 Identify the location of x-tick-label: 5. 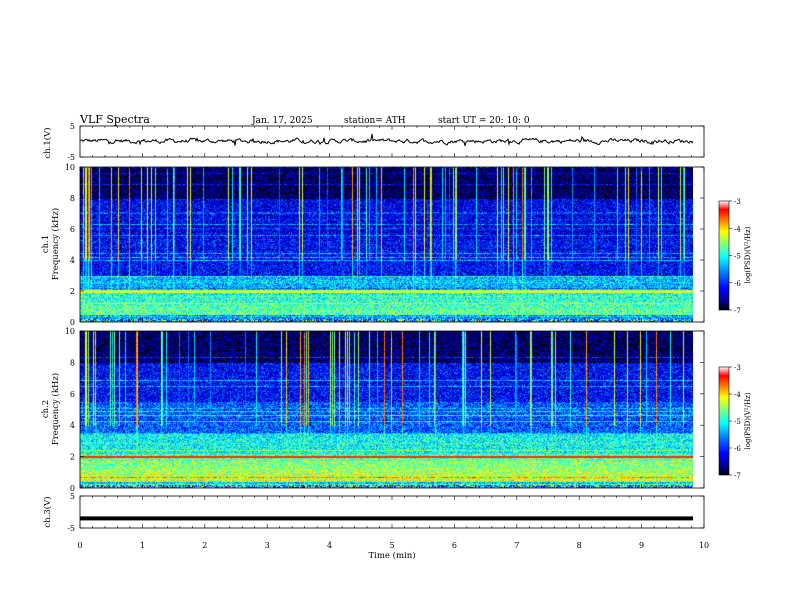
(391, 545).